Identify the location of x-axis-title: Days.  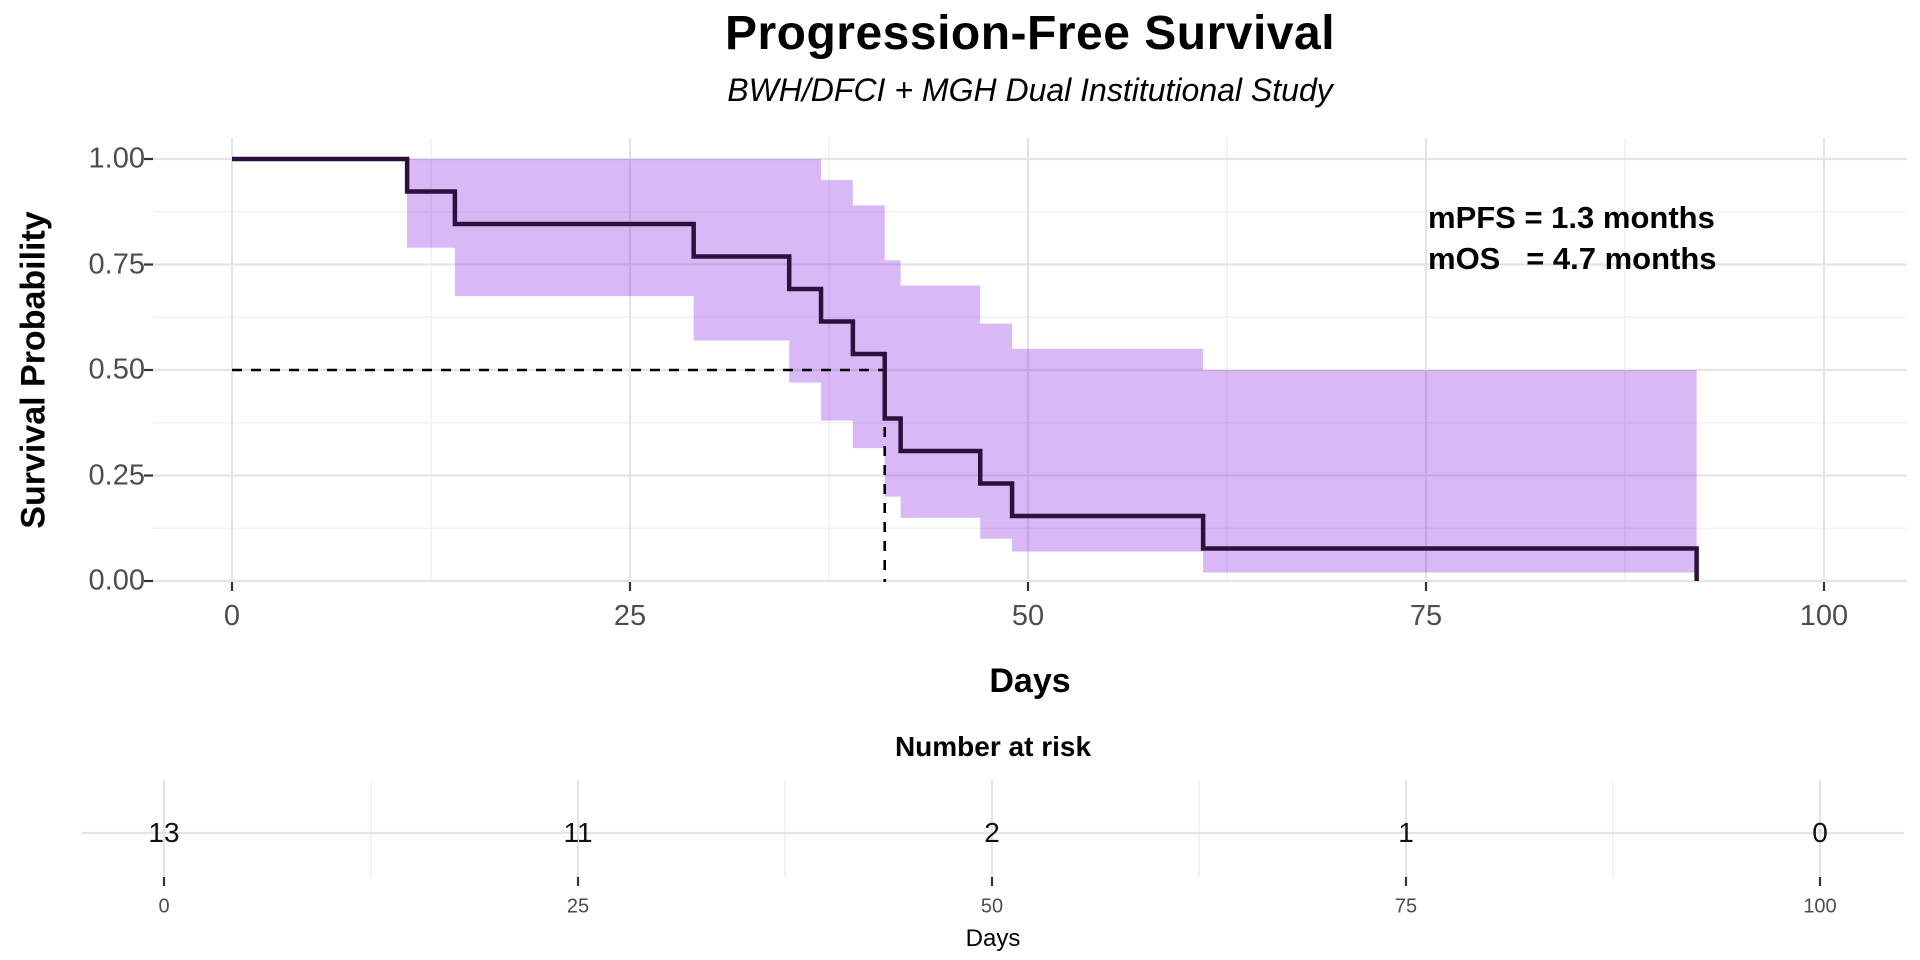
(1030, 681).